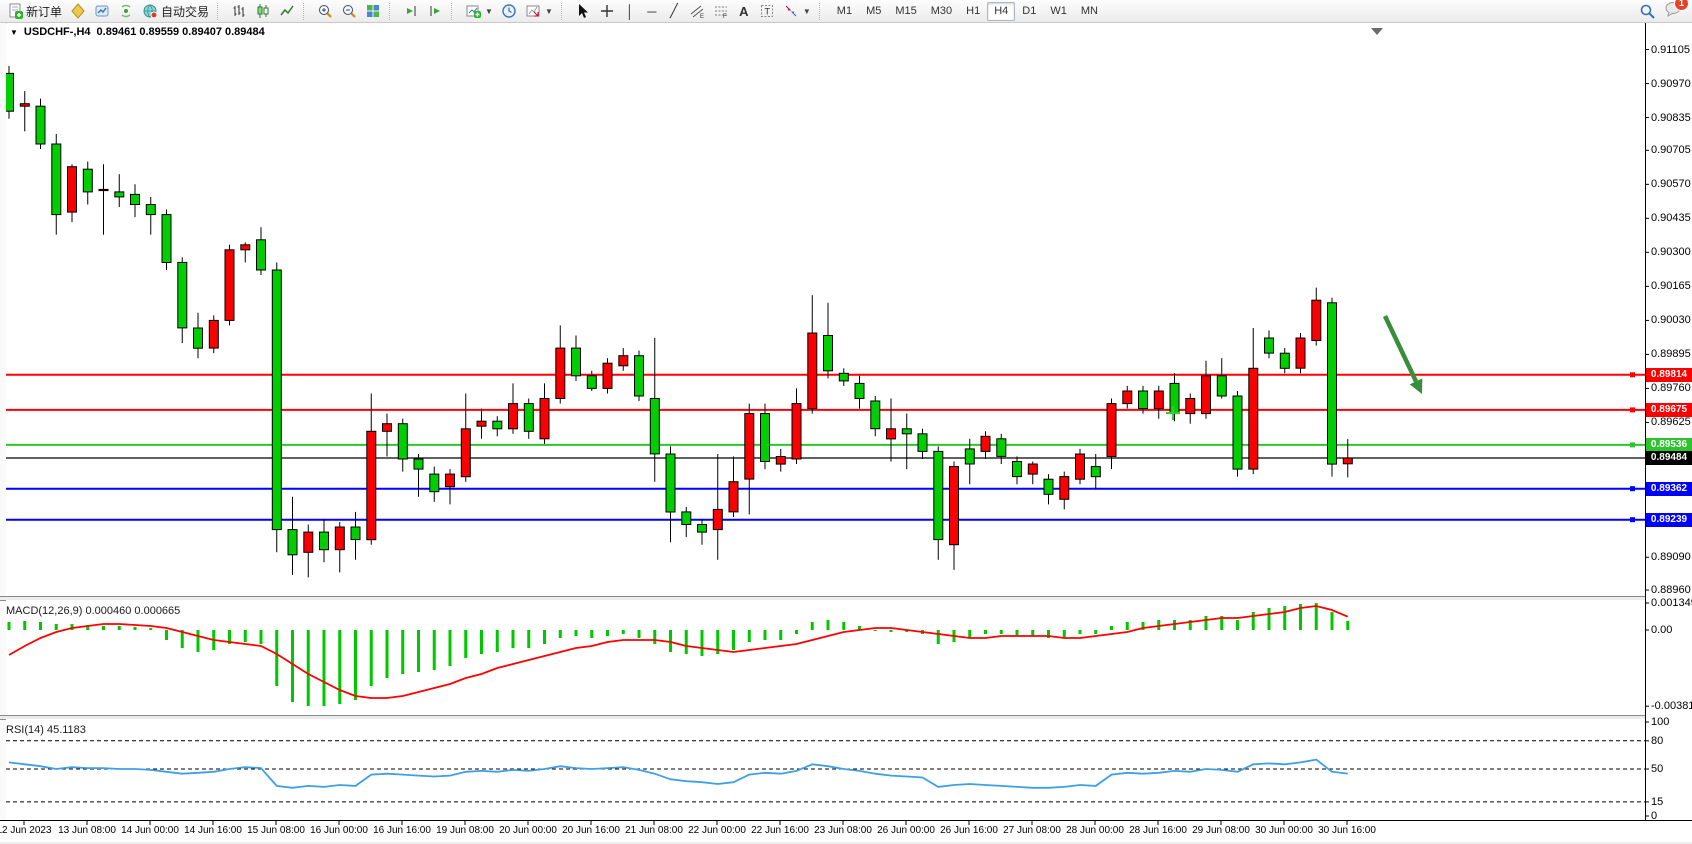 The height and width of the screenshot is (844, 1692). Describe the element at coordinates (1669, 488) in the screenshot. I see `price-tag-0.89362: 0.89362` at that location.